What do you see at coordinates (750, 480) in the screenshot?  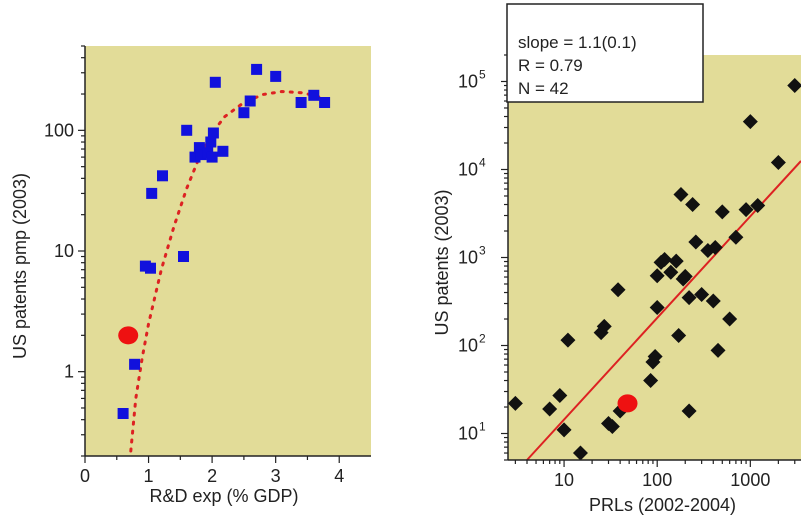 I see `x-tick-label: 1000` at bounding box center [750, 480].